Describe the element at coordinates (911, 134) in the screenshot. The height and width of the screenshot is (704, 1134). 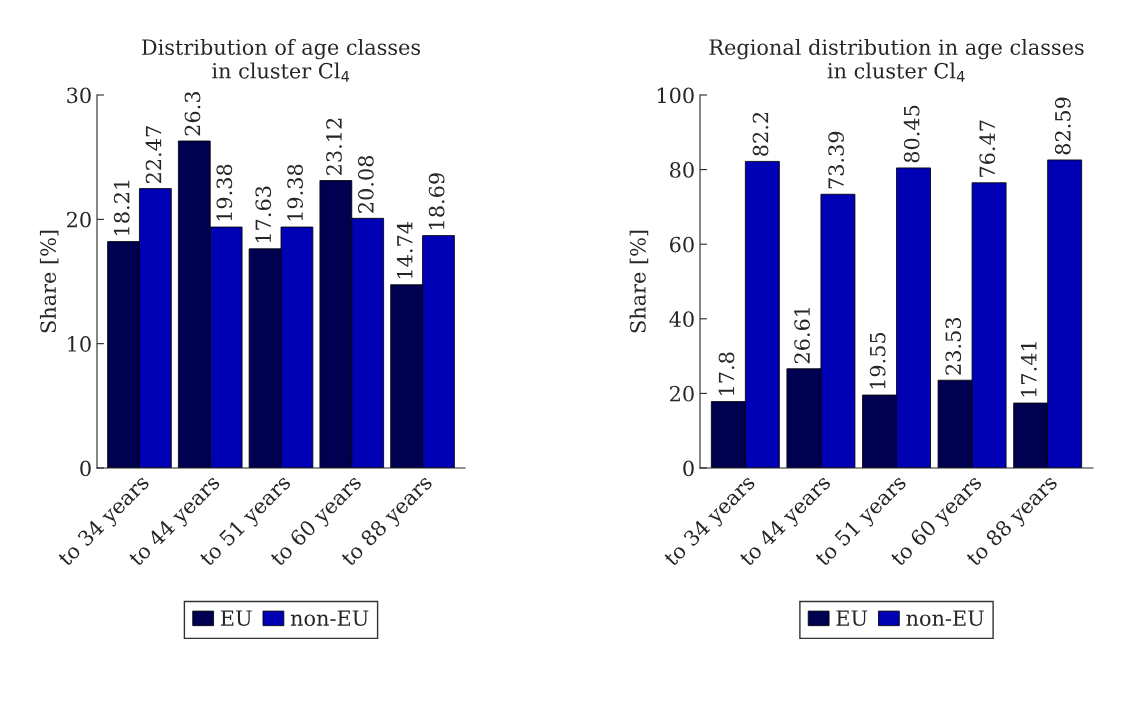
I see `data-label: 80.45` at that location.